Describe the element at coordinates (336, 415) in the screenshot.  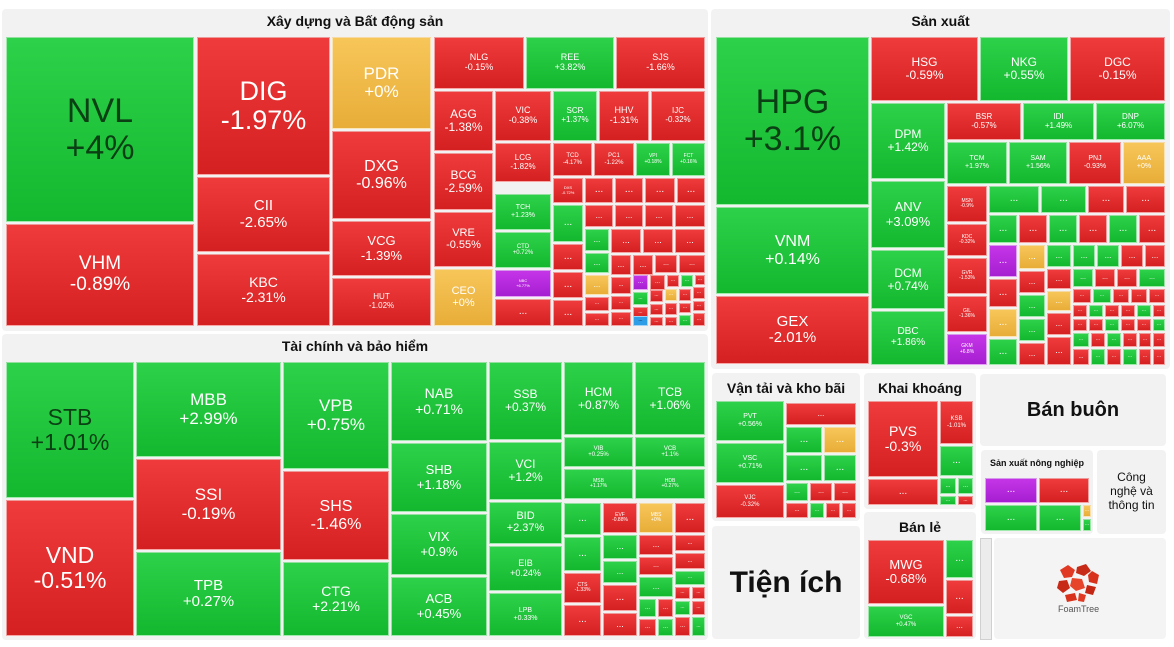
I see `stock-tile-vpb: VPB +0.75%` at that location.